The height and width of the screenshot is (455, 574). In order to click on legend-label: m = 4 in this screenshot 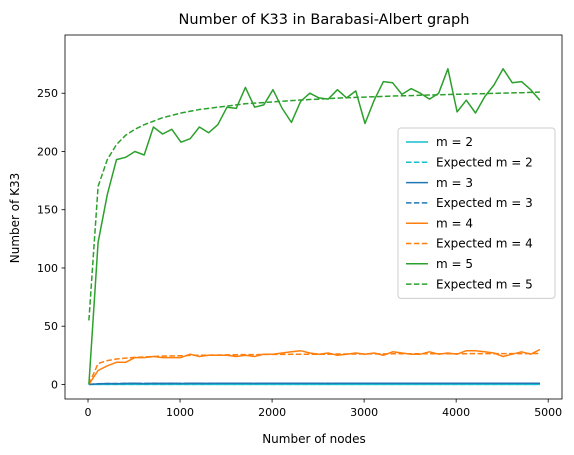, I will do `click(454, 223)`.